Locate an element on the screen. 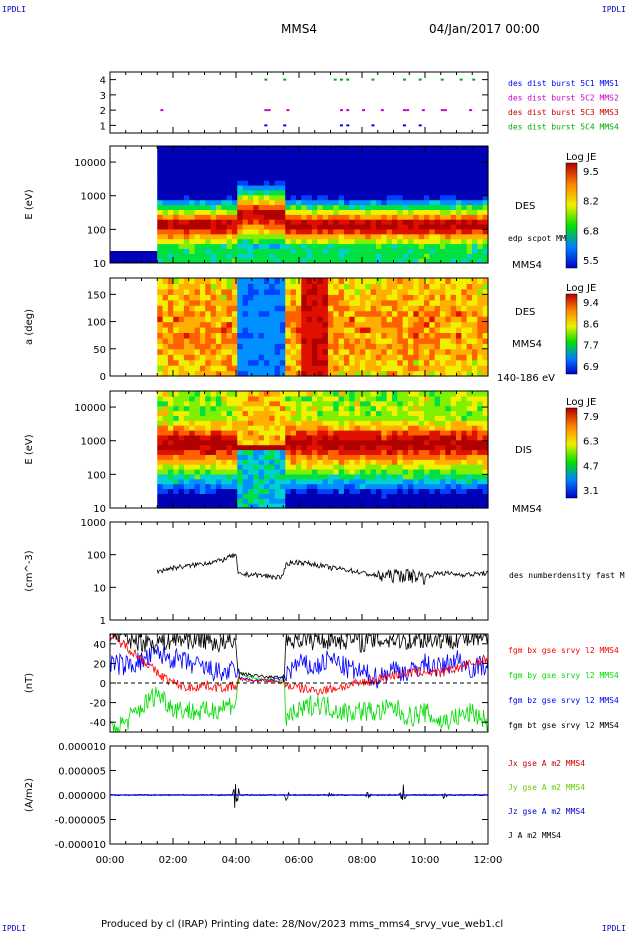 The width and height of the screenshot is (630, 934). x-tick-label: 00:00 is located at coordinates (110, 860).